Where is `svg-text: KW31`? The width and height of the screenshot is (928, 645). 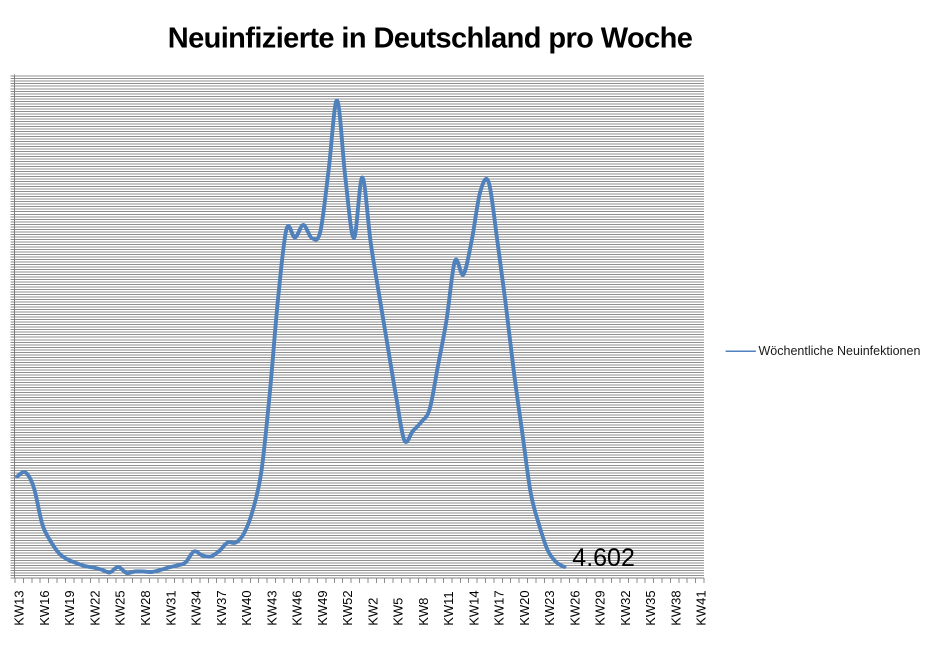
svg-text: KW31 is located at coordinates (170, 607).